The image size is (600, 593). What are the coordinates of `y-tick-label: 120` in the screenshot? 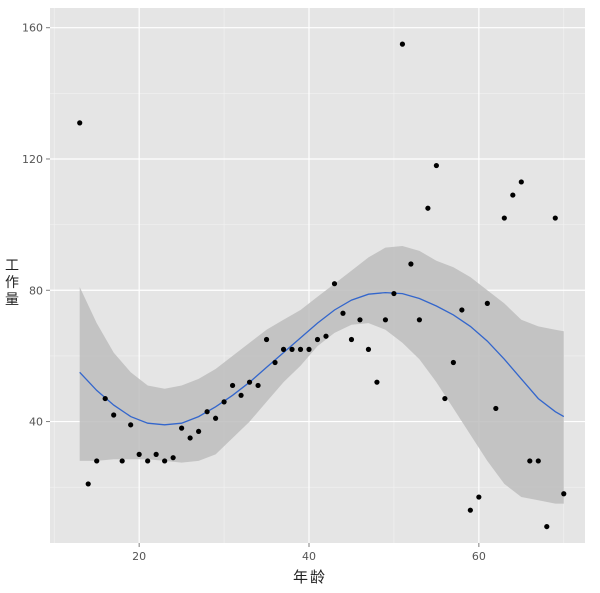 It's located at (32, 159).